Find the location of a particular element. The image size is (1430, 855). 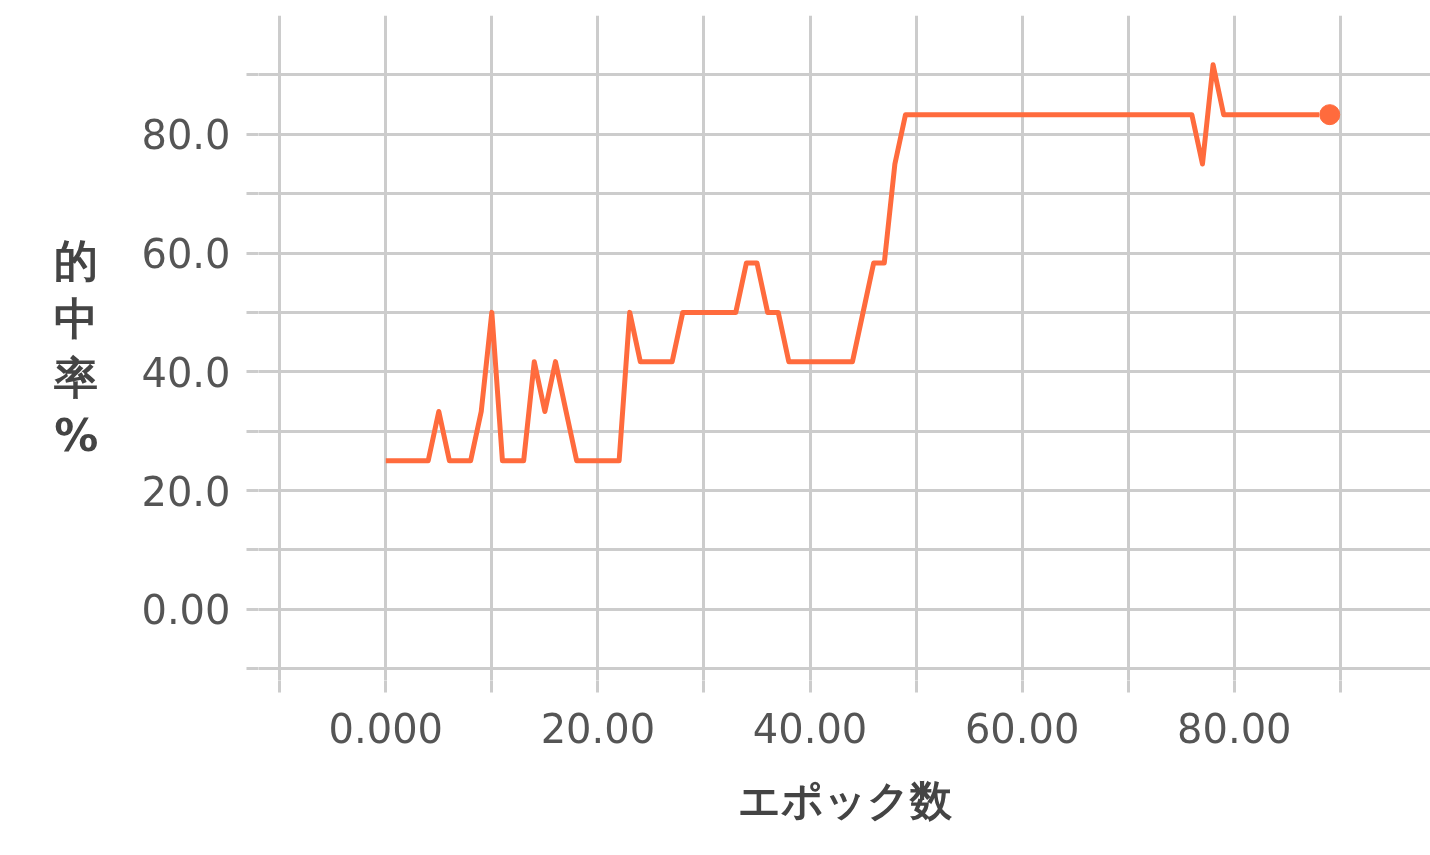

x-tick-label: 60.00 is located at coordinates (1022, 728).